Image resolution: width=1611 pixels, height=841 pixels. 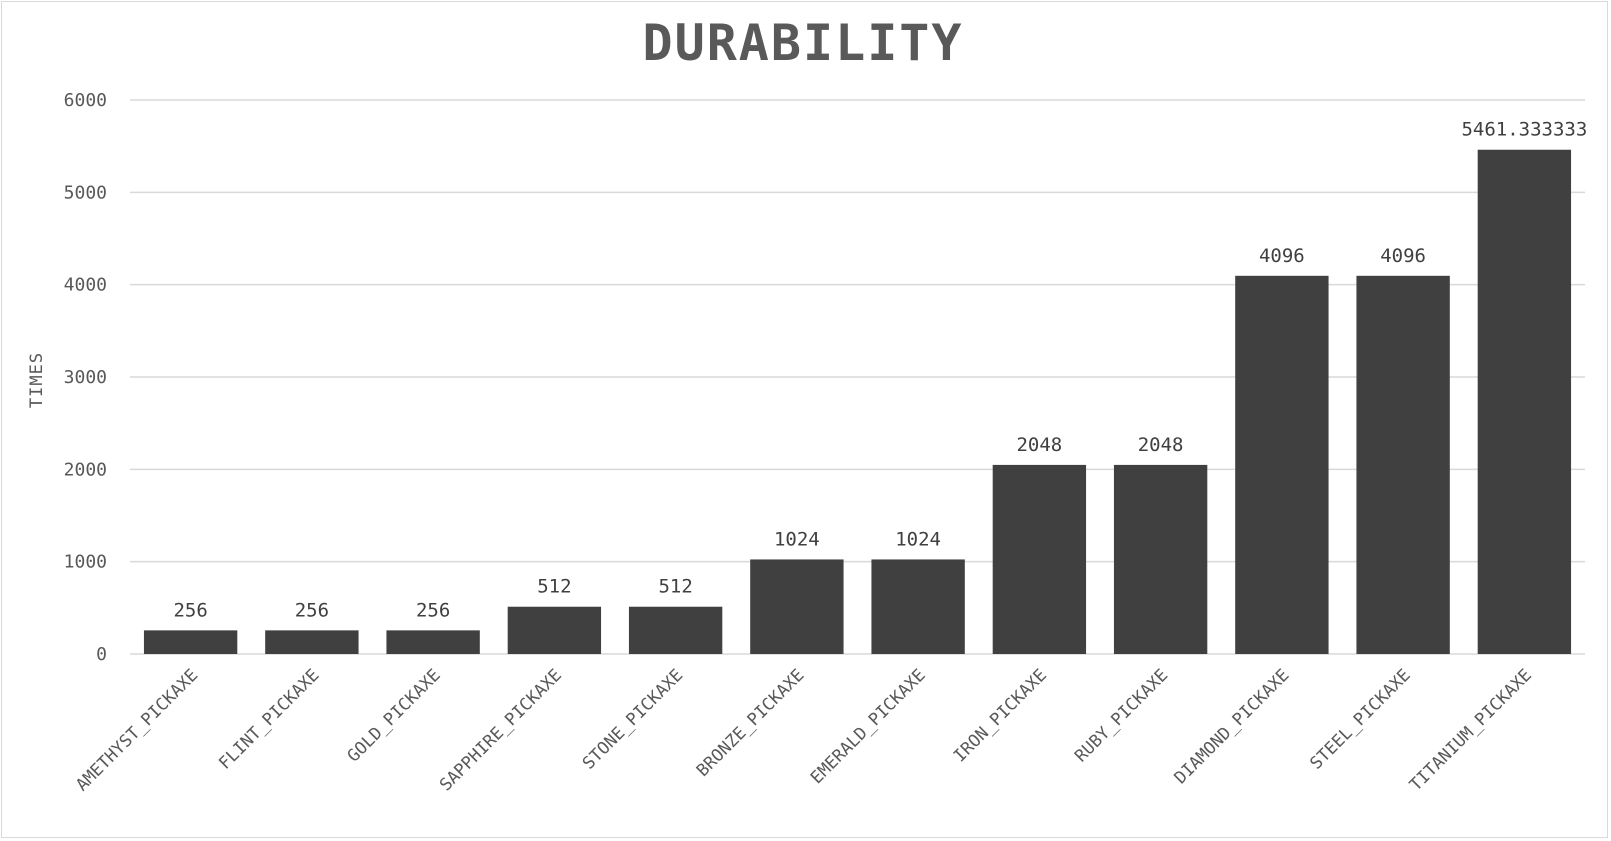 I want to click on y-axis-ticks: 0 1000 2000 3000 4000 5000 6000, so click(x=85, y=377).